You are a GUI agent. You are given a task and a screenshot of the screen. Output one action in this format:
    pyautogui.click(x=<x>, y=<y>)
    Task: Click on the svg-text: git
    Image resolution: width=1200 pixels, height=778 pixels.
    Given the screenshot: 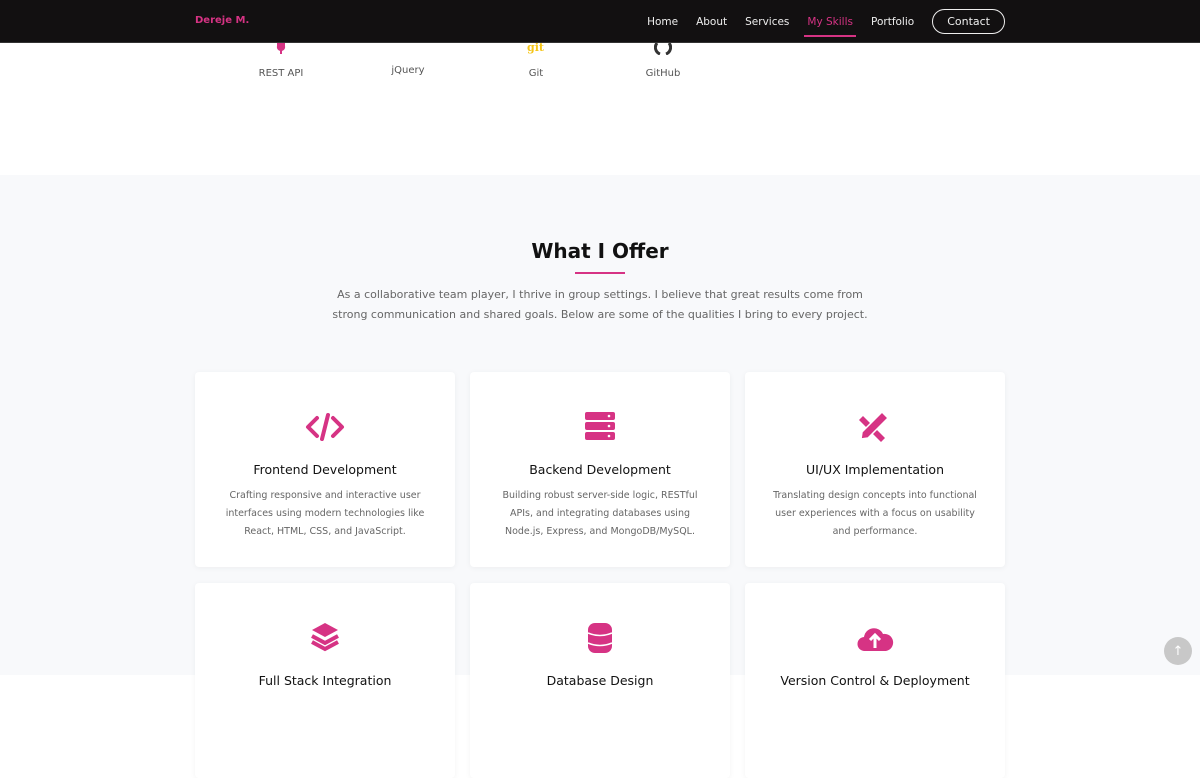 What is the action you would take?
    pyautogui.click(x=536, y=48)
    